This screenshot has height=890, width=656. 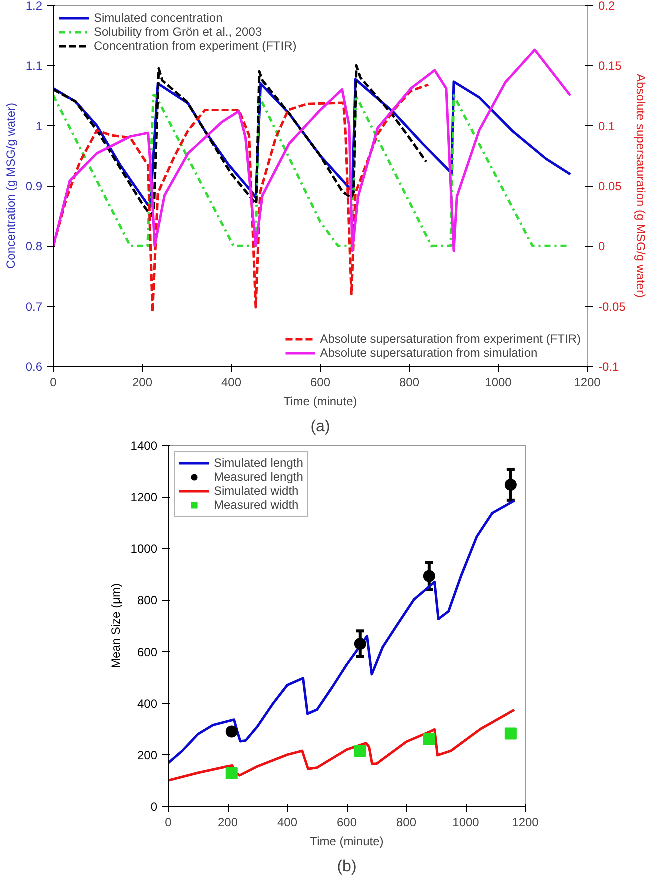 I want to click on y-tick-label: 1200, so click(x=144, y=497).